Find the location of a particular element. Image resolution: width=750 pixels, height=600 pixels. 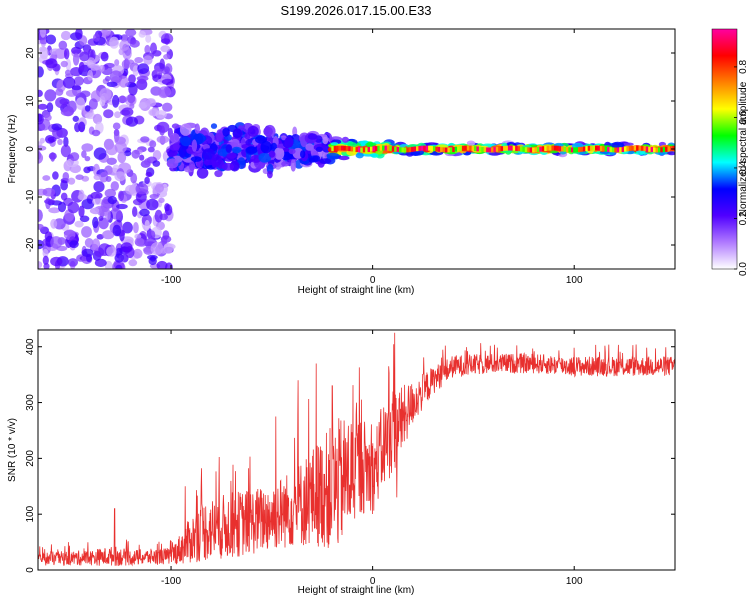

snr-y-tick-label: 0 is located at coordinates (30, 570).